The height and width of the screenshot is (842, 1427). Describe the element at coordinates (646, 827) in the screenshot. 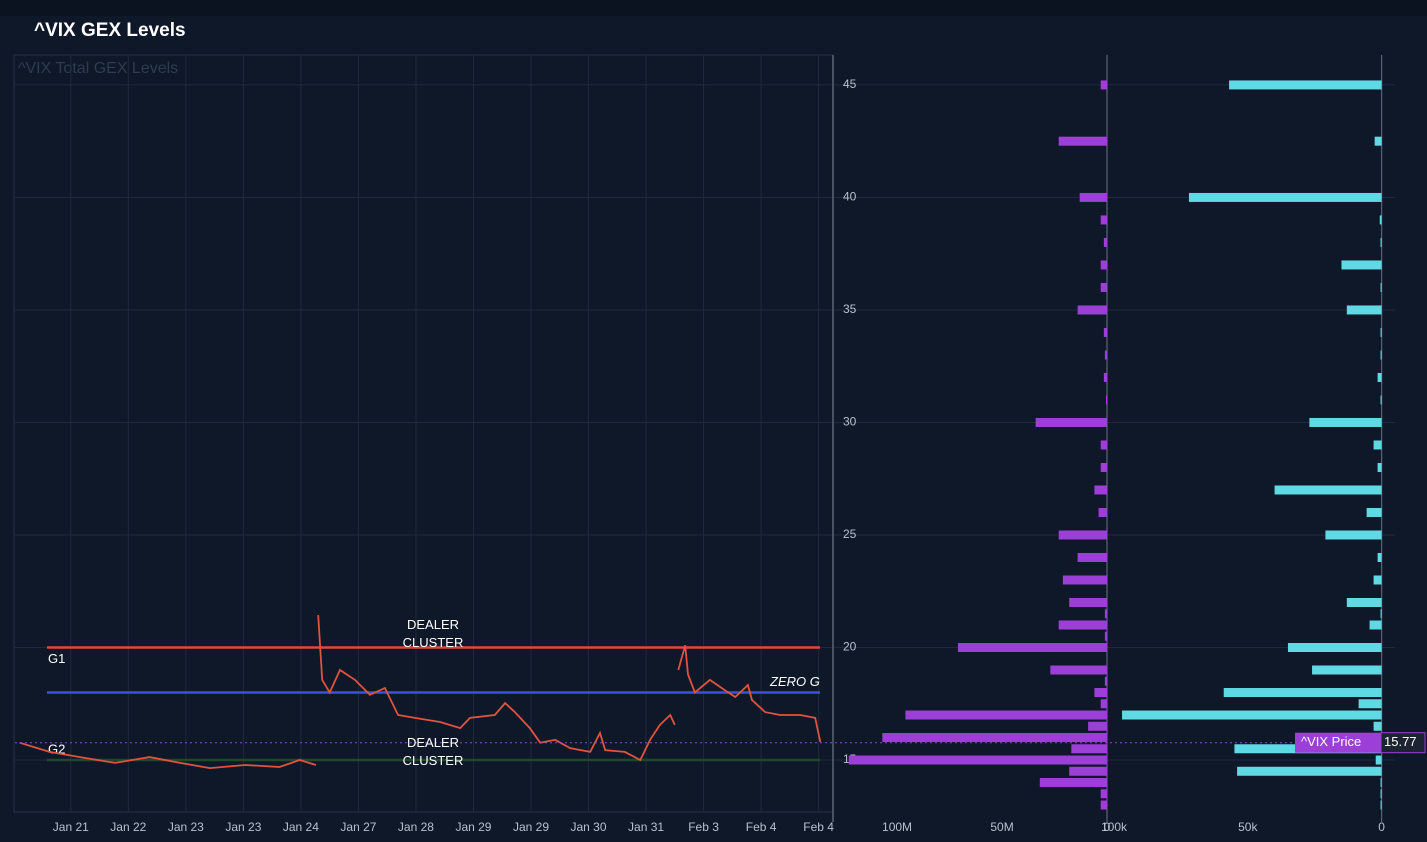

I see `x-tick-label: Jan 31` at that location.